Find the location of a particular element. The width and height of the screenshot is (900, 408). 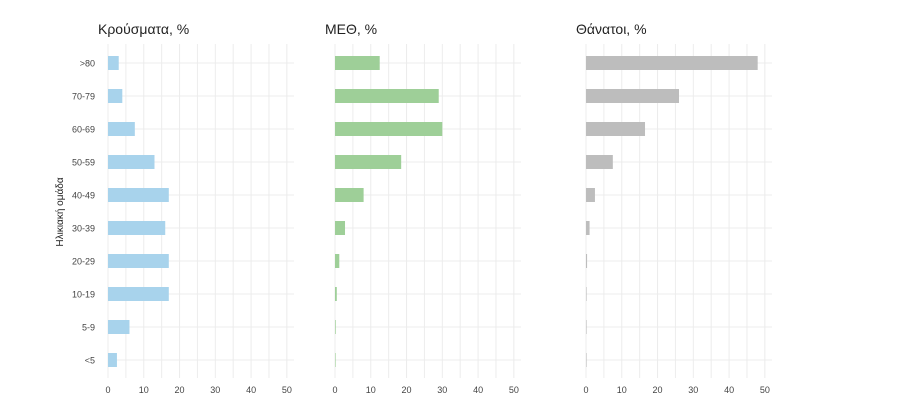

y-tick-label: 20-29 is located at coordinates (83, 262).